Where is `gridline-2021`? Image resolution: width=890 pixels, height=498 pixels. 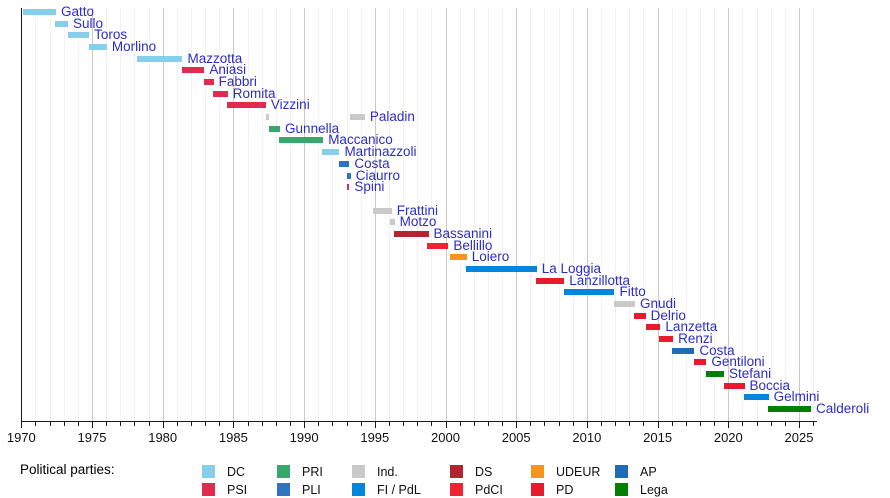 gridline-2021 is located at coordinates (743, 214).